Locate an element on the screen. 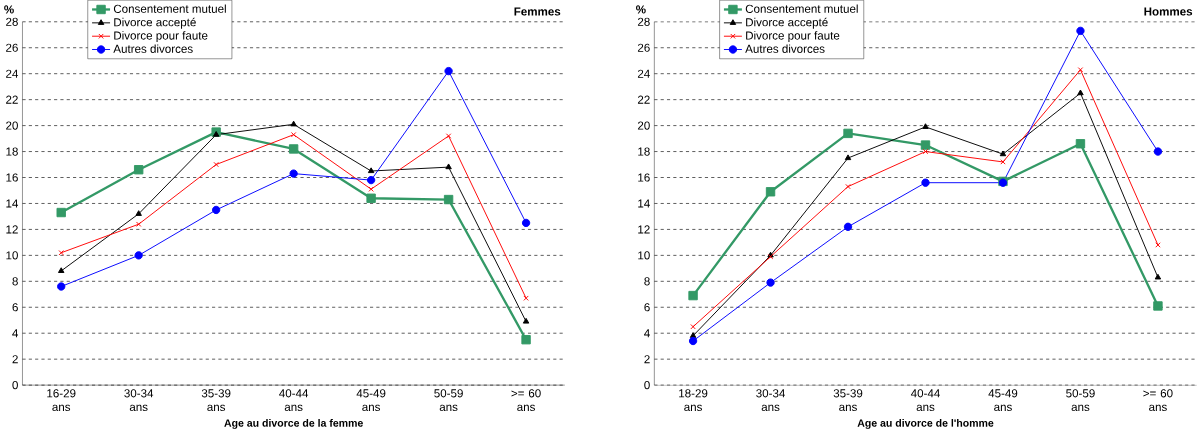 The image size is (1197, 433). x-tick-label: 16-29 ans is located at coordinates (61, 400).